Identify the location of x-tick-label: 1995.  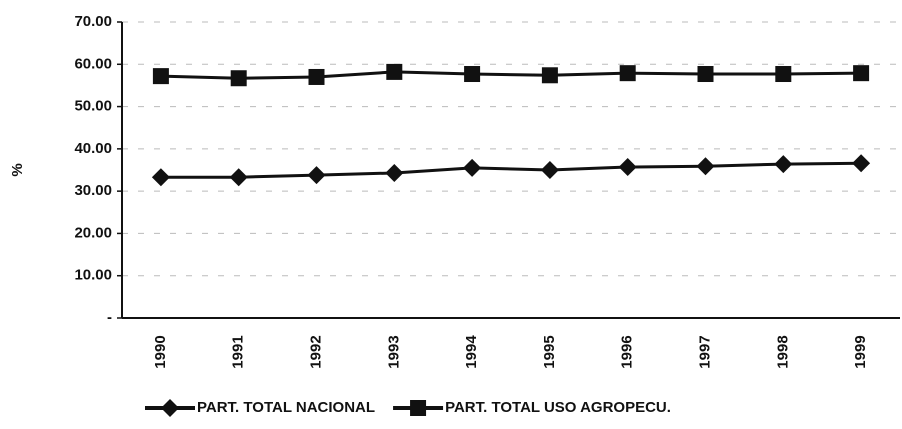
(549, 351).